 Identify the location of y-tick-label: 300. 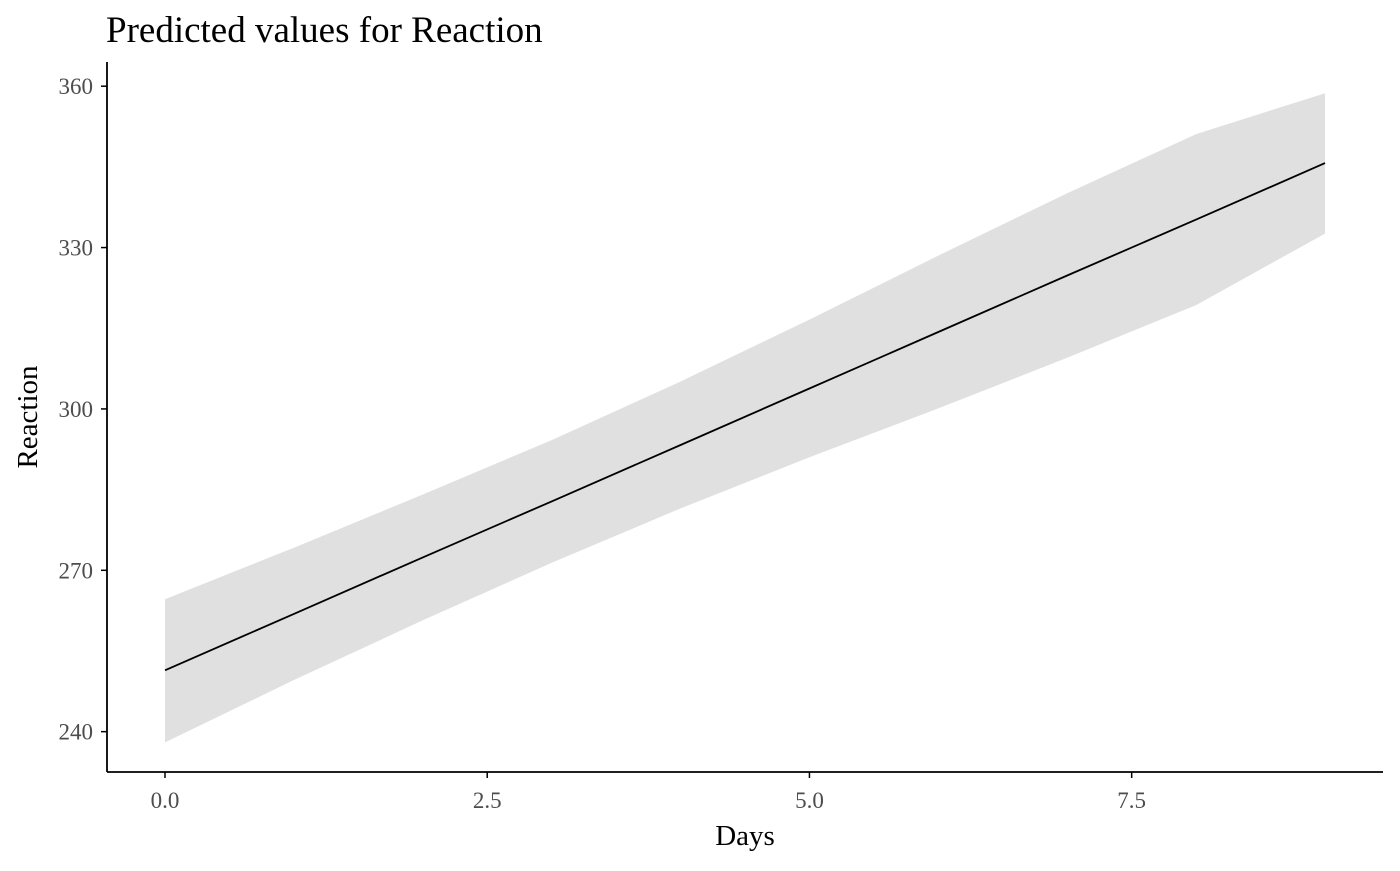
(76, 409).